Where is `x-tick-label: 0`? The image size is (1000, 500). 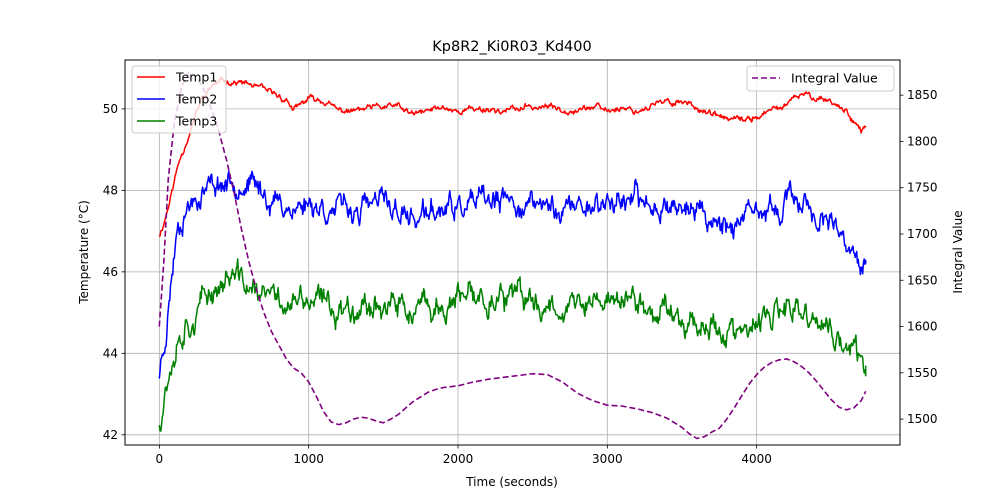 x-tick-label: 0 is located at coordinates (160, 459).